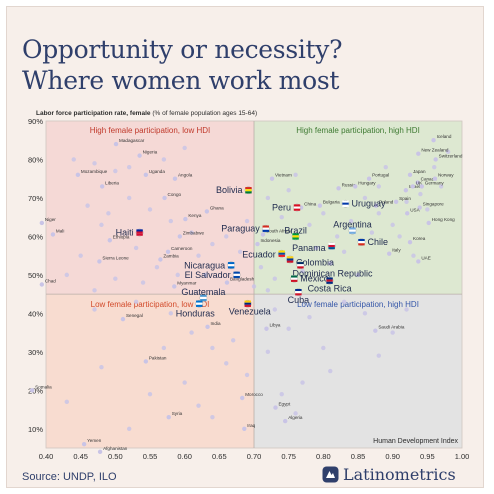 The image size is (494, 494). Describe the element at coordinates (358, 371) in the screenshot. I see `quadrant-bottom-right` at that location.